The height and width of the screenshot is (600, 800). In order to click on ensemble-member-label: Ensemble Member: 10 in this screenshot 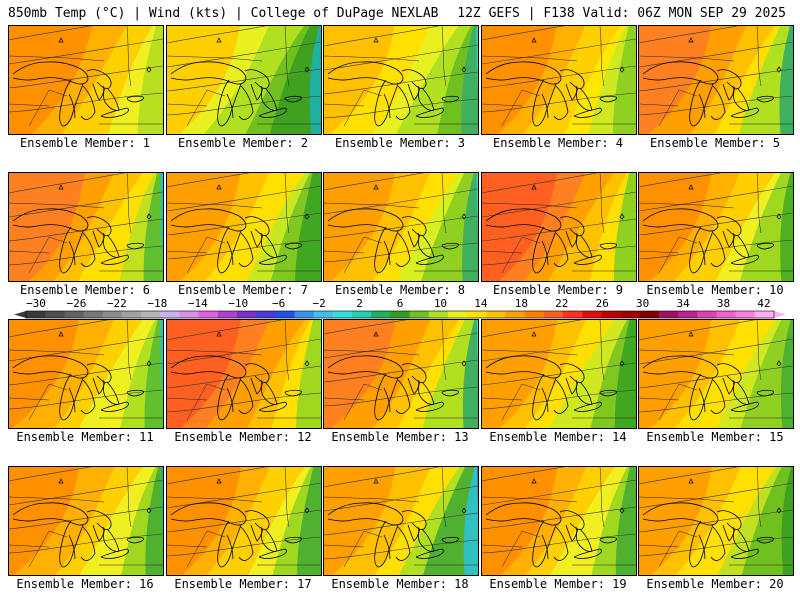, I will do `click(715, 290)`.